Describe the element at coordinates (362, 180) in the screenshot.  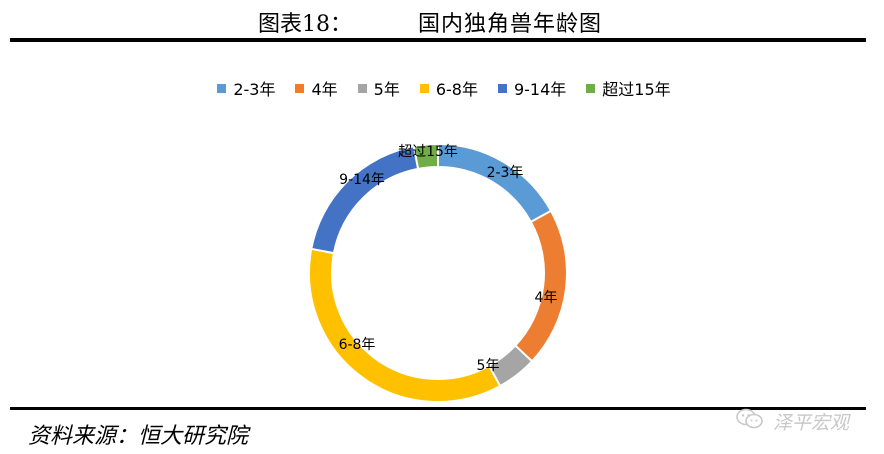
I see `slice-data-label: 9-14年` at that location.